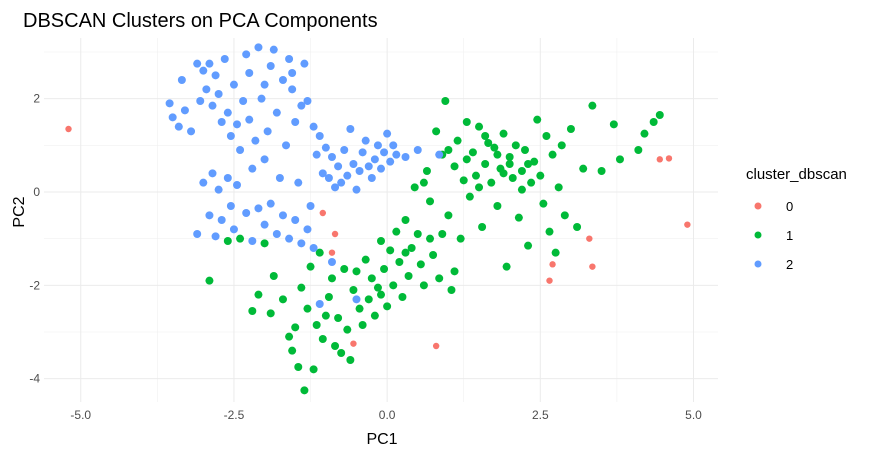 The width and height of the screenshot is (885, 457). I want to click on x-tick-label: -5.0, so click(80, 415).